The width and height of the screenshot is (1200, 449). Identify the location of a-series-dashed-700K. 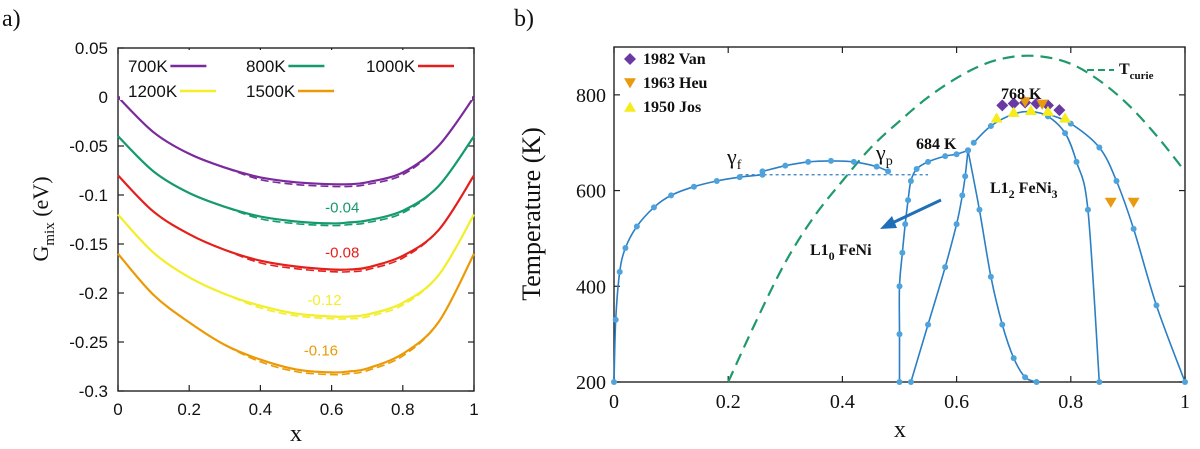
(296, 142).